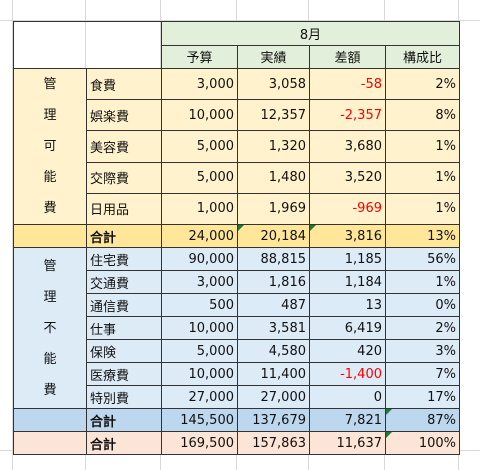 This screenshot has height=470, width=480. Describe the element at coordinates (124, 374) in the screenshot. I see `item-name: 医療費` at that location.